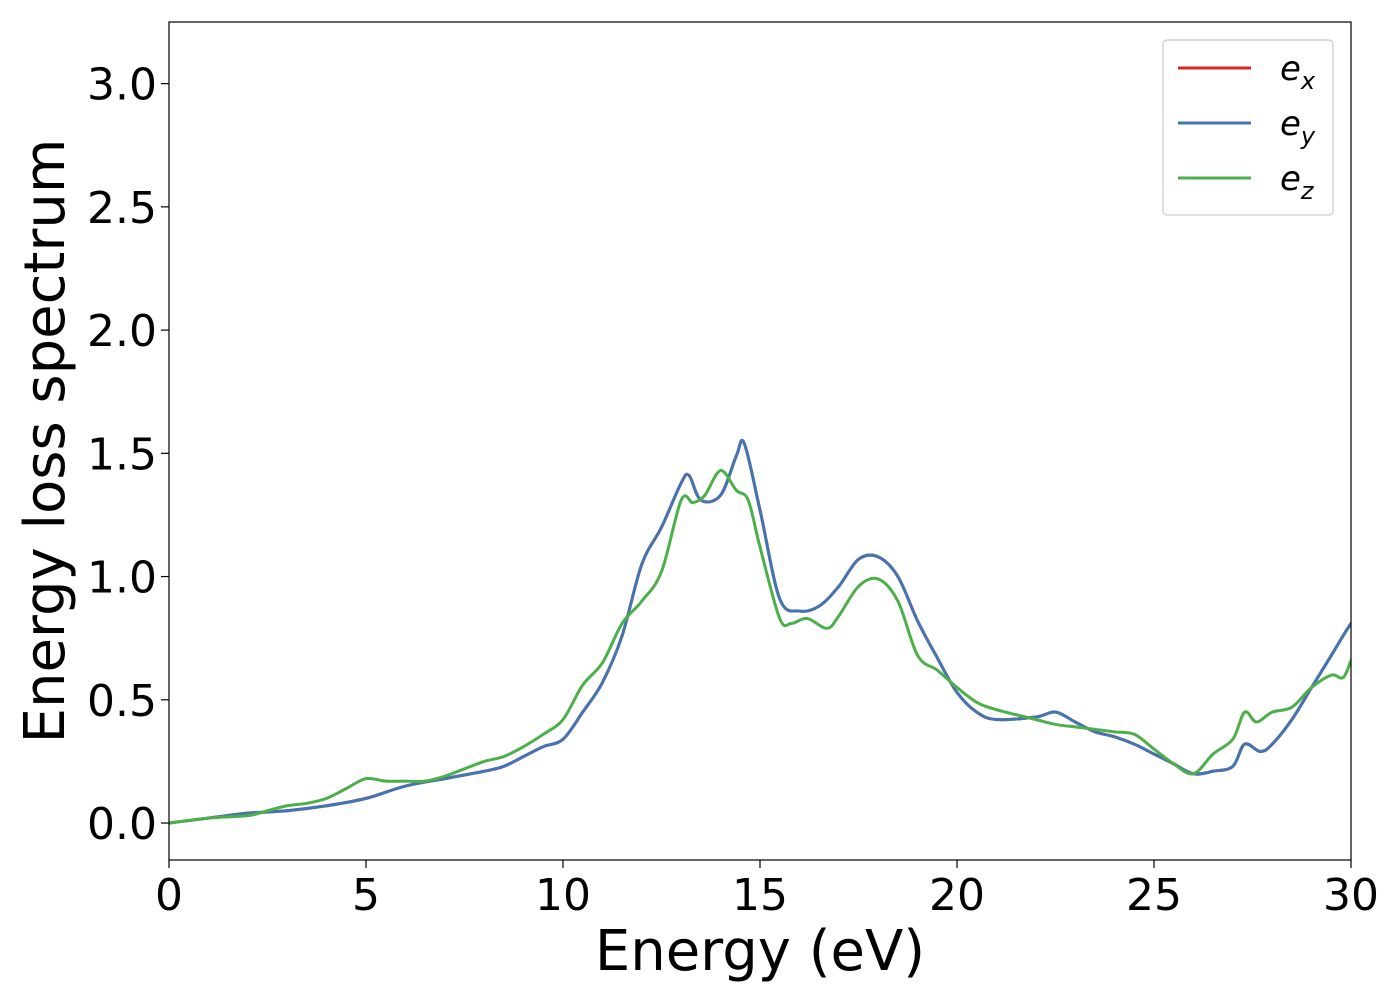  What do you see at coordinates (122, 331) in the screenshot?
I see `y-tick-label: 2.0` at bounding box center [122, 331].